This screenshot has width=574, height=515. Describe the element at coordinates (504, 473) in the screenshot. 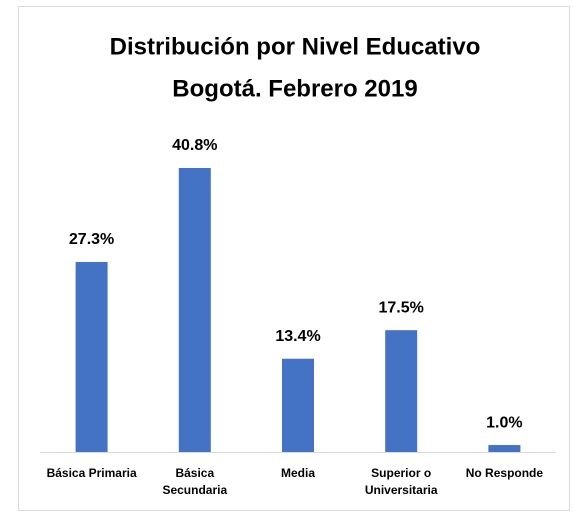

I see `x-tick-label: No Responde` at that location.